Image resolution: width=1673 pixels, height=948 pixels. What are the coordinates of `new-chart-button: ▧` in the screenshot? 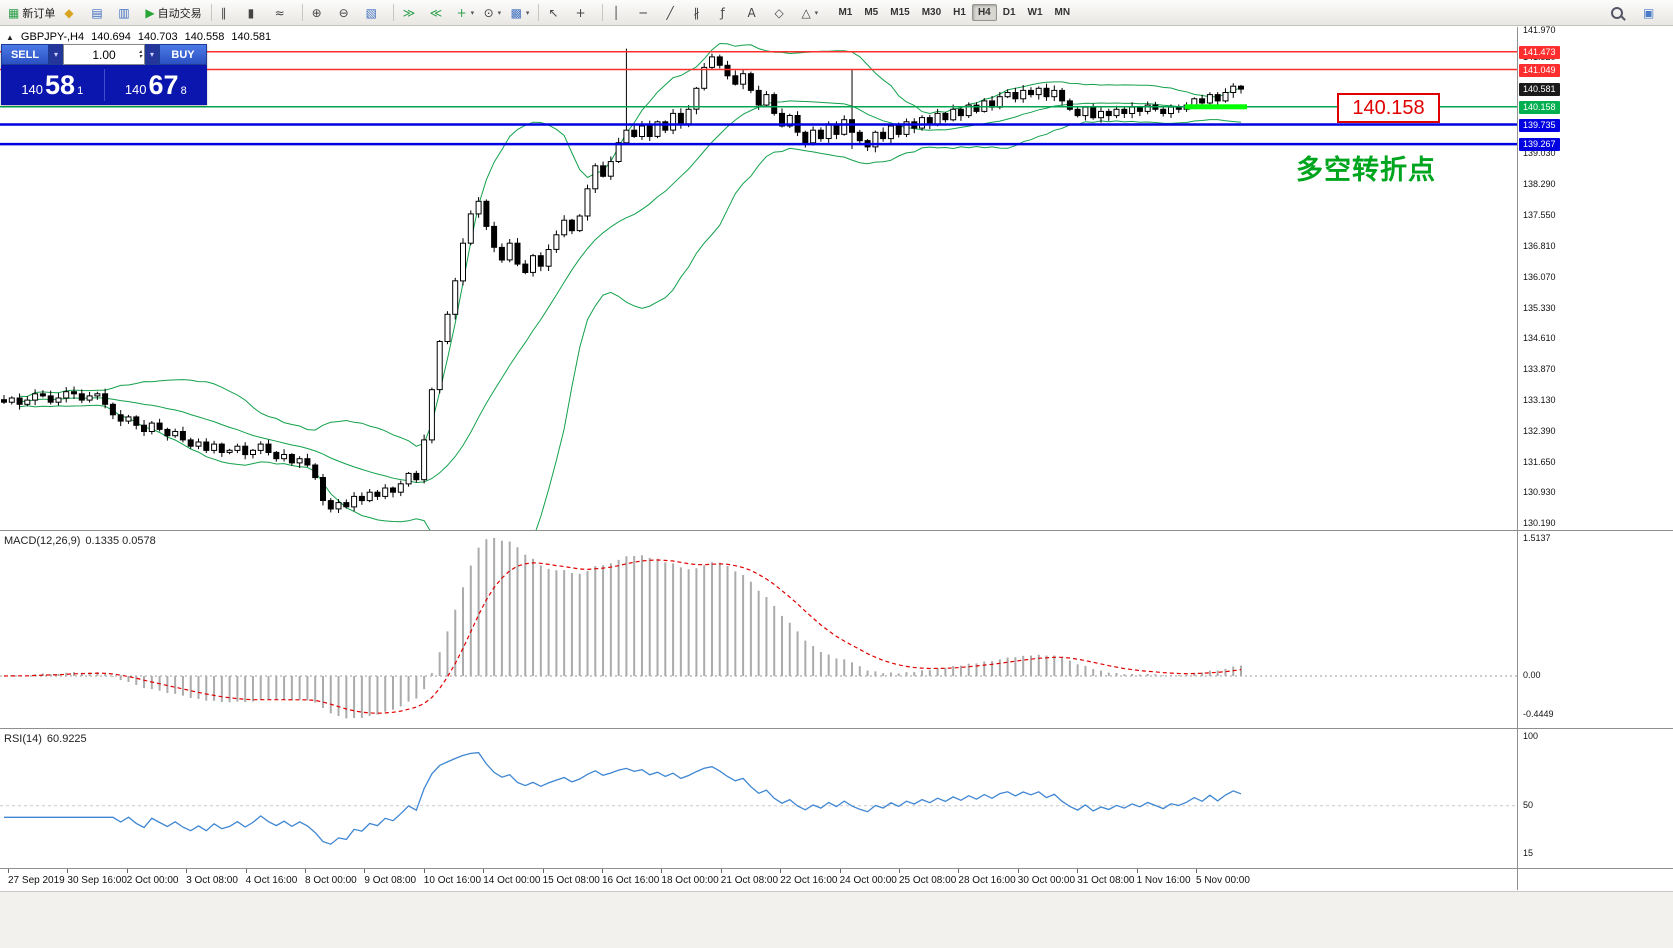 It's located at (375, 13).